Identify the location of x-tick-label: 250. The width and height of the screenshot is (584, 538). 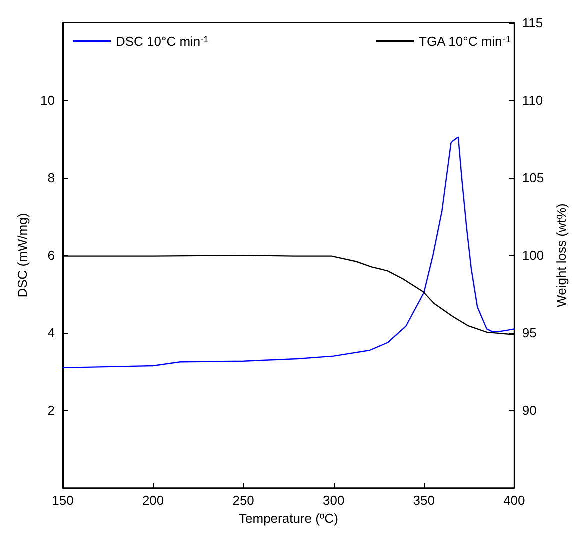
(243, 500).